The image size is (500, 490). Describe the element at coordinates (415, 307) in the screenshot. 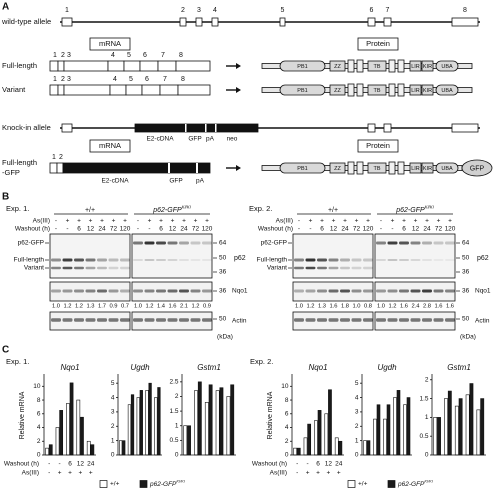

I see `label: 2.4` at that location.